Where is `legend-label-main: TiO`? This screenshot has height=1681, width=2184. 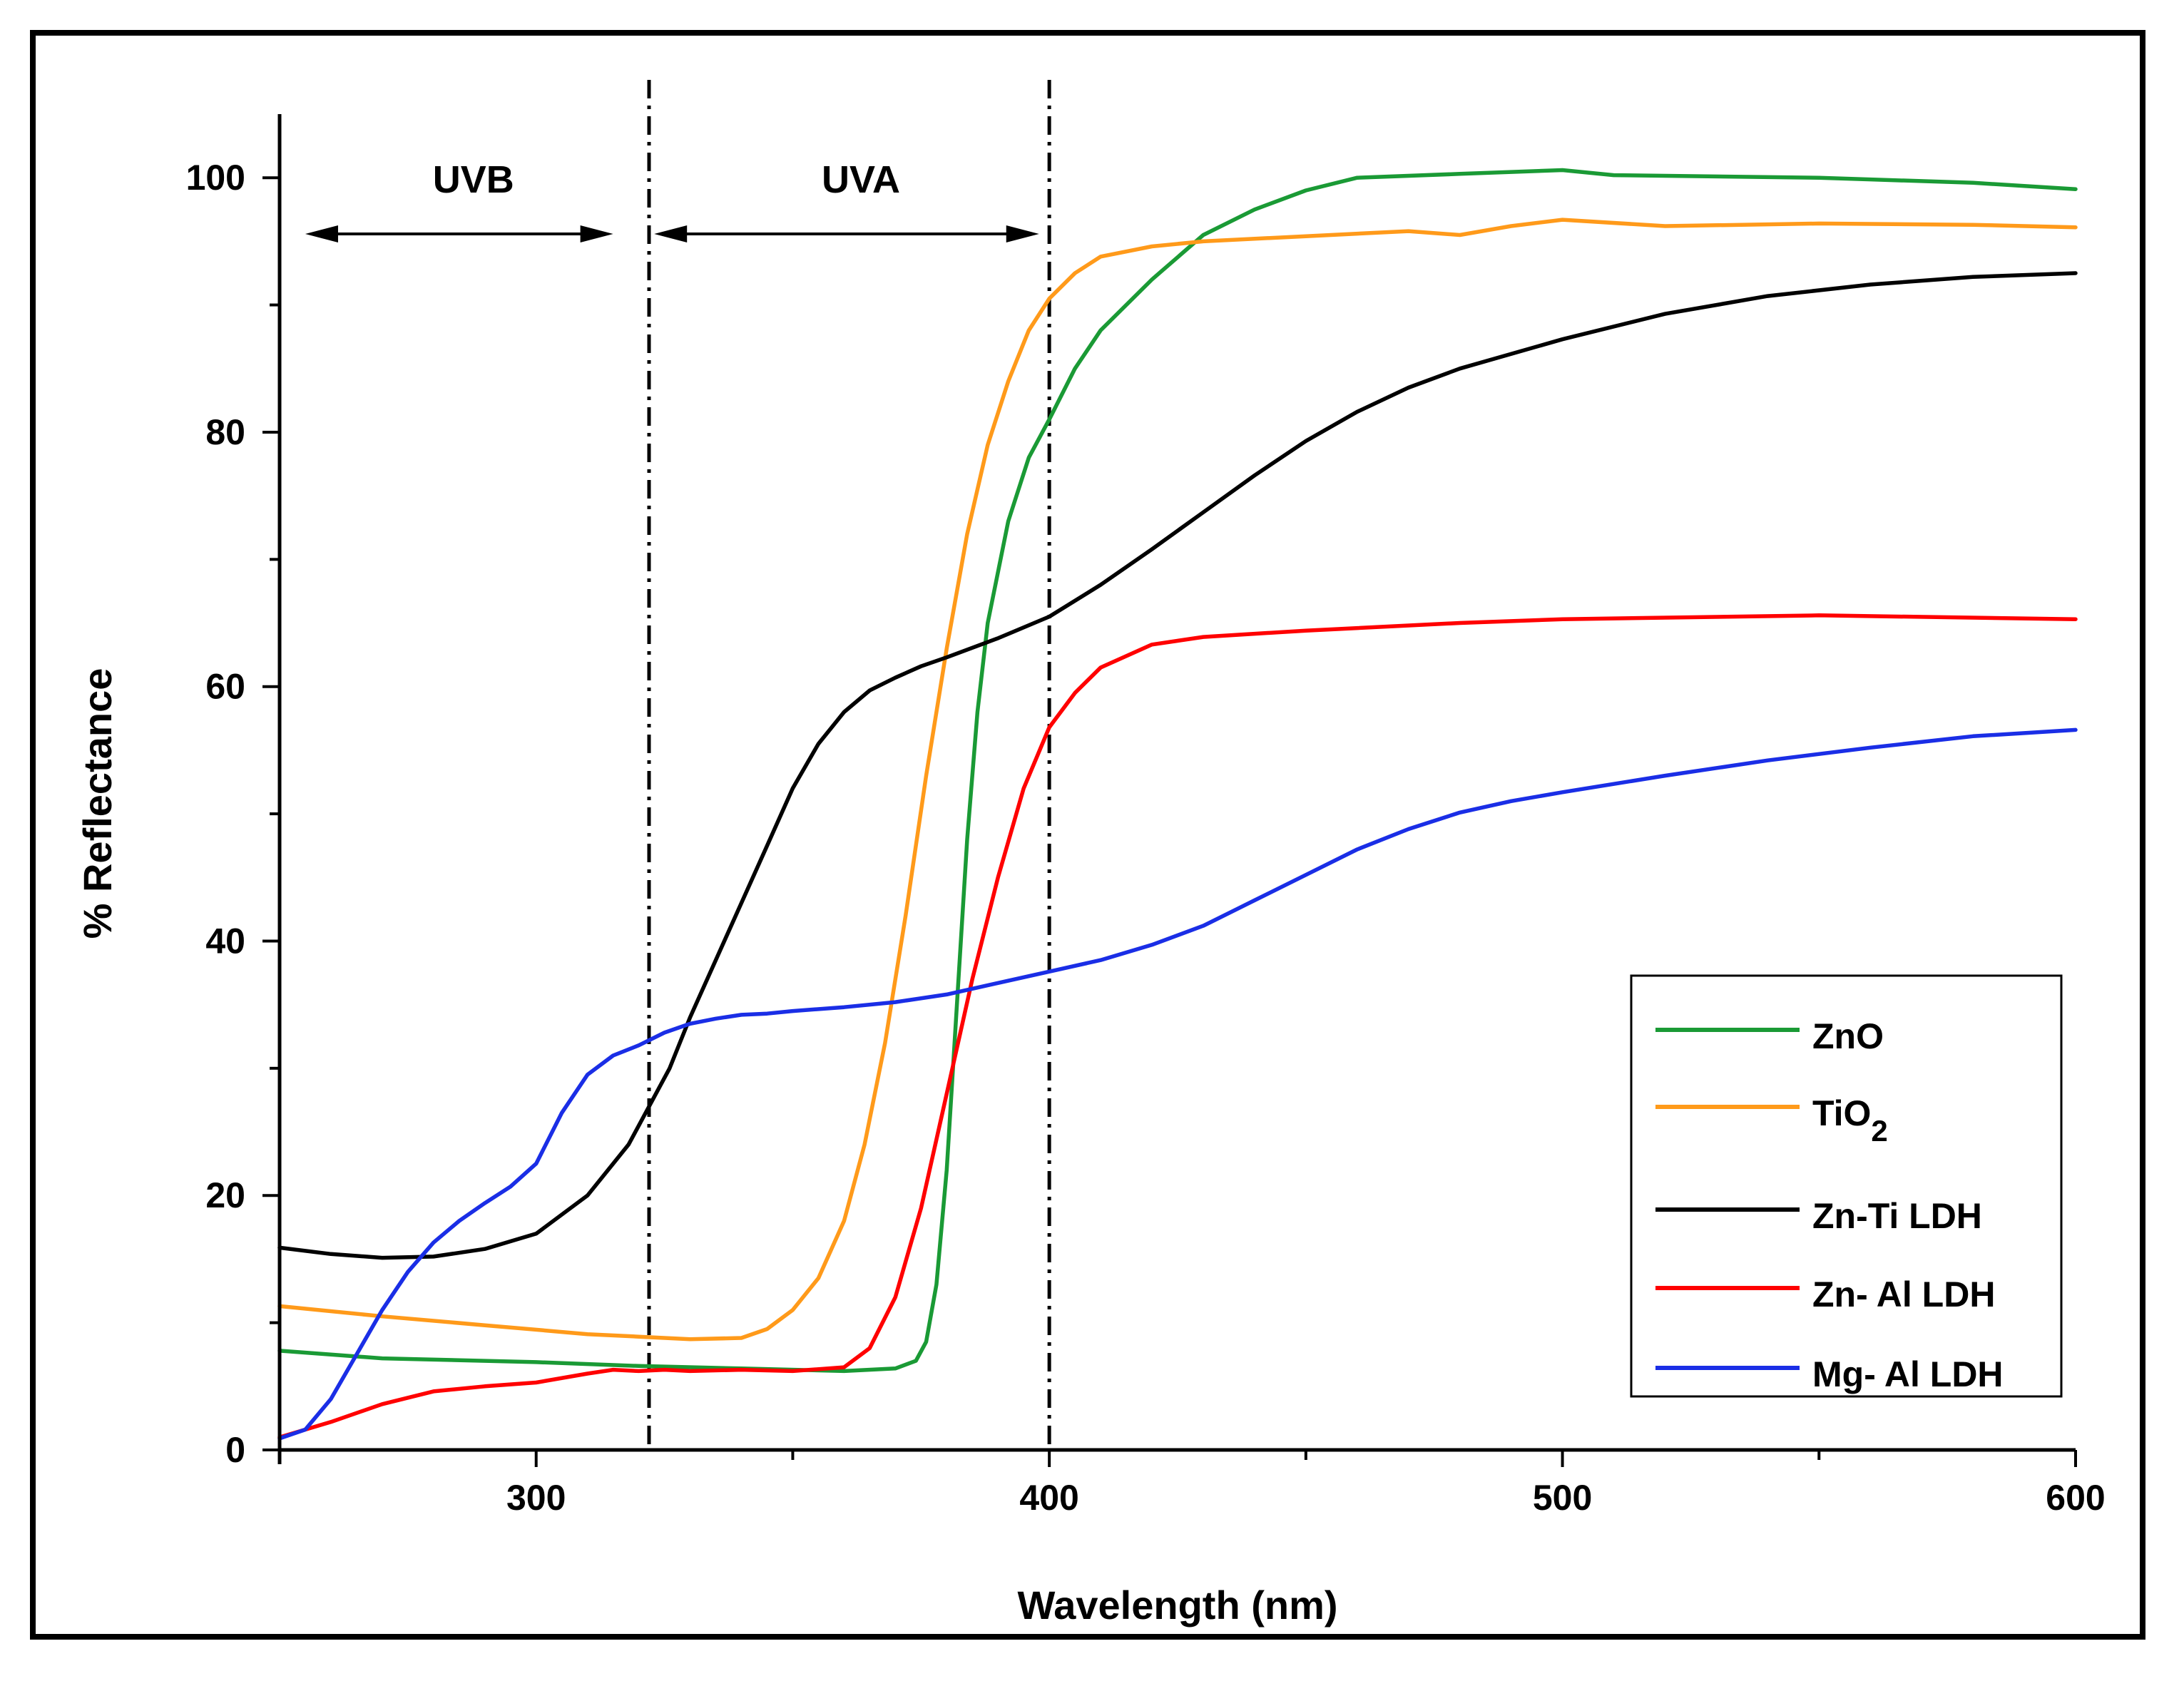
legend-label-main: TiO is located at coordinates (1841, 1113).